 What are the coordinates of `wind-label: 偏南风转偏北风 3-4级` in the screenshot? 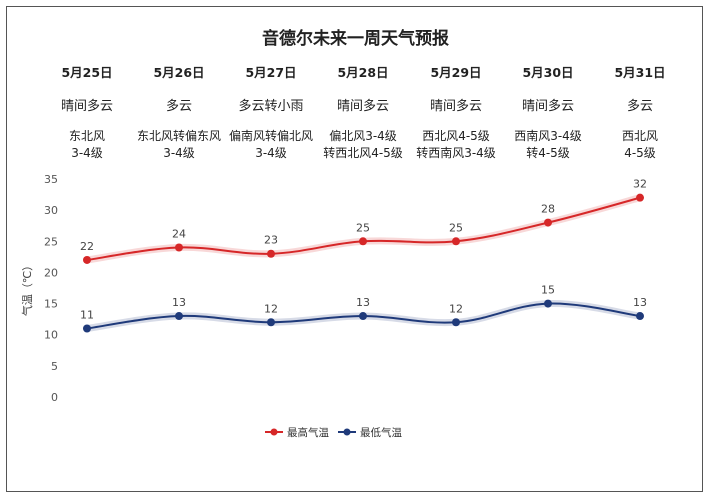 It's located at (271, 145).